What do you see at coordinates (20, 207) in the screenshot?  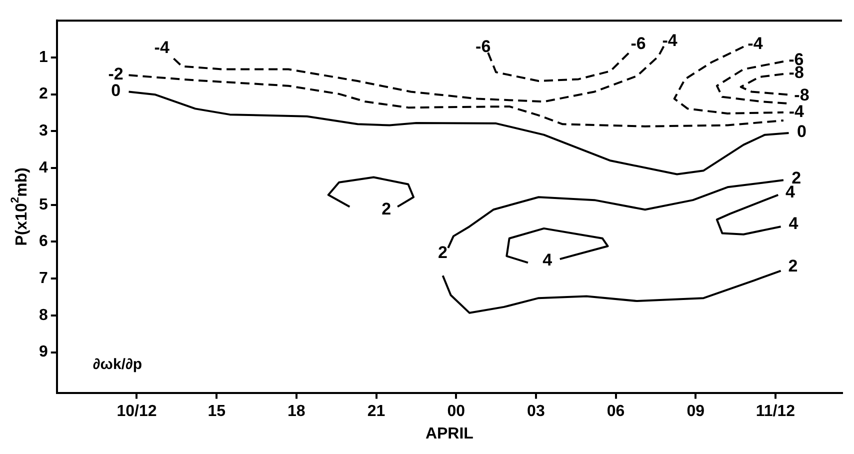 I see `y-axis-title: P(x102mb)` at bounding box center [20, 207].